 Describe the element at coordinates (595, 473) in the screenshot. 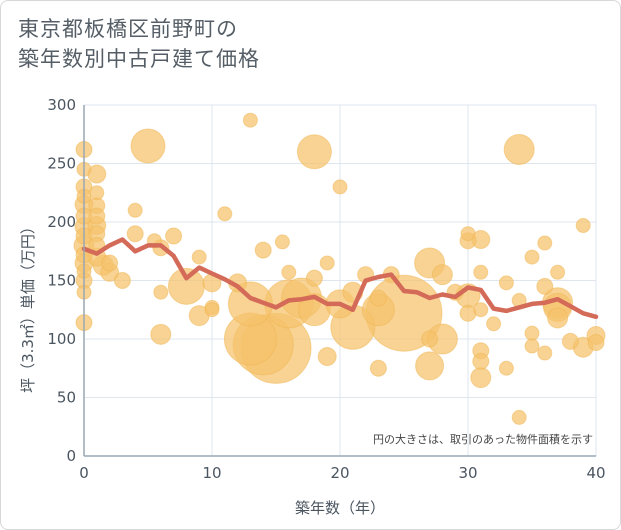

I see `x-tick-label: 40` at that location.